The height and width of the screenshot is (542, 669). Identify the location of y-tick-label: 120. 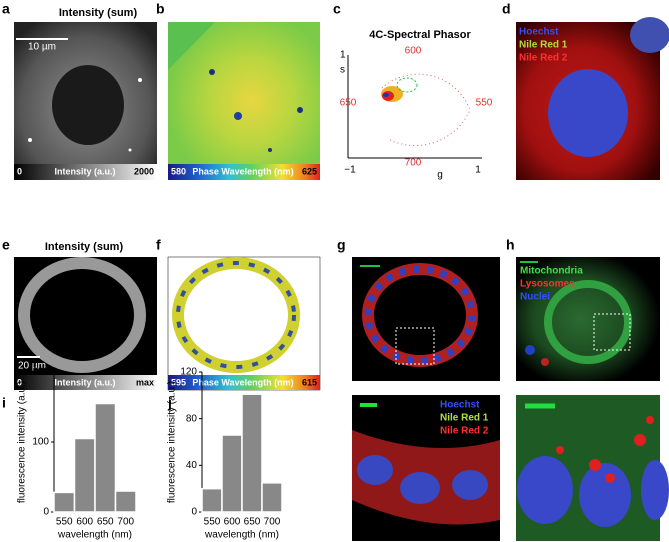
(188, 372).